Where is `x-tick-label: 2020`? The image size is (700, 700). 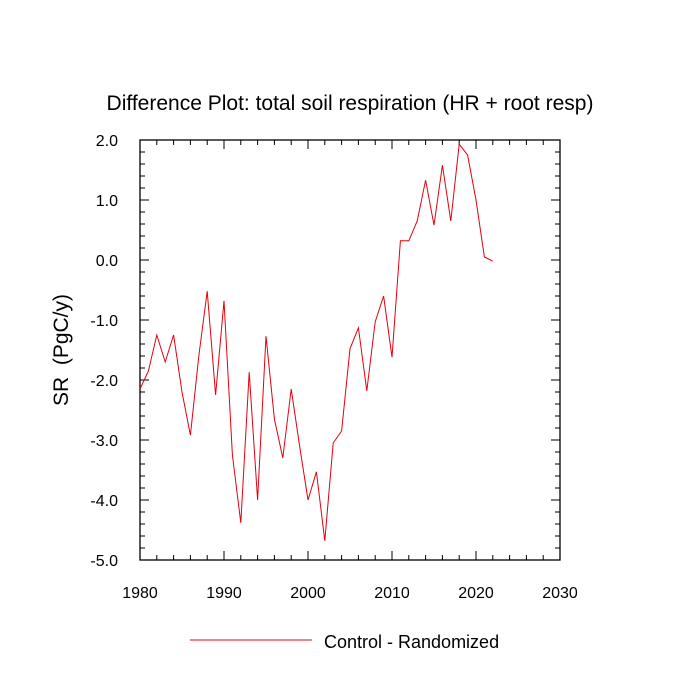 x-tick-label: 2020 is located at coordinates (476, 593).